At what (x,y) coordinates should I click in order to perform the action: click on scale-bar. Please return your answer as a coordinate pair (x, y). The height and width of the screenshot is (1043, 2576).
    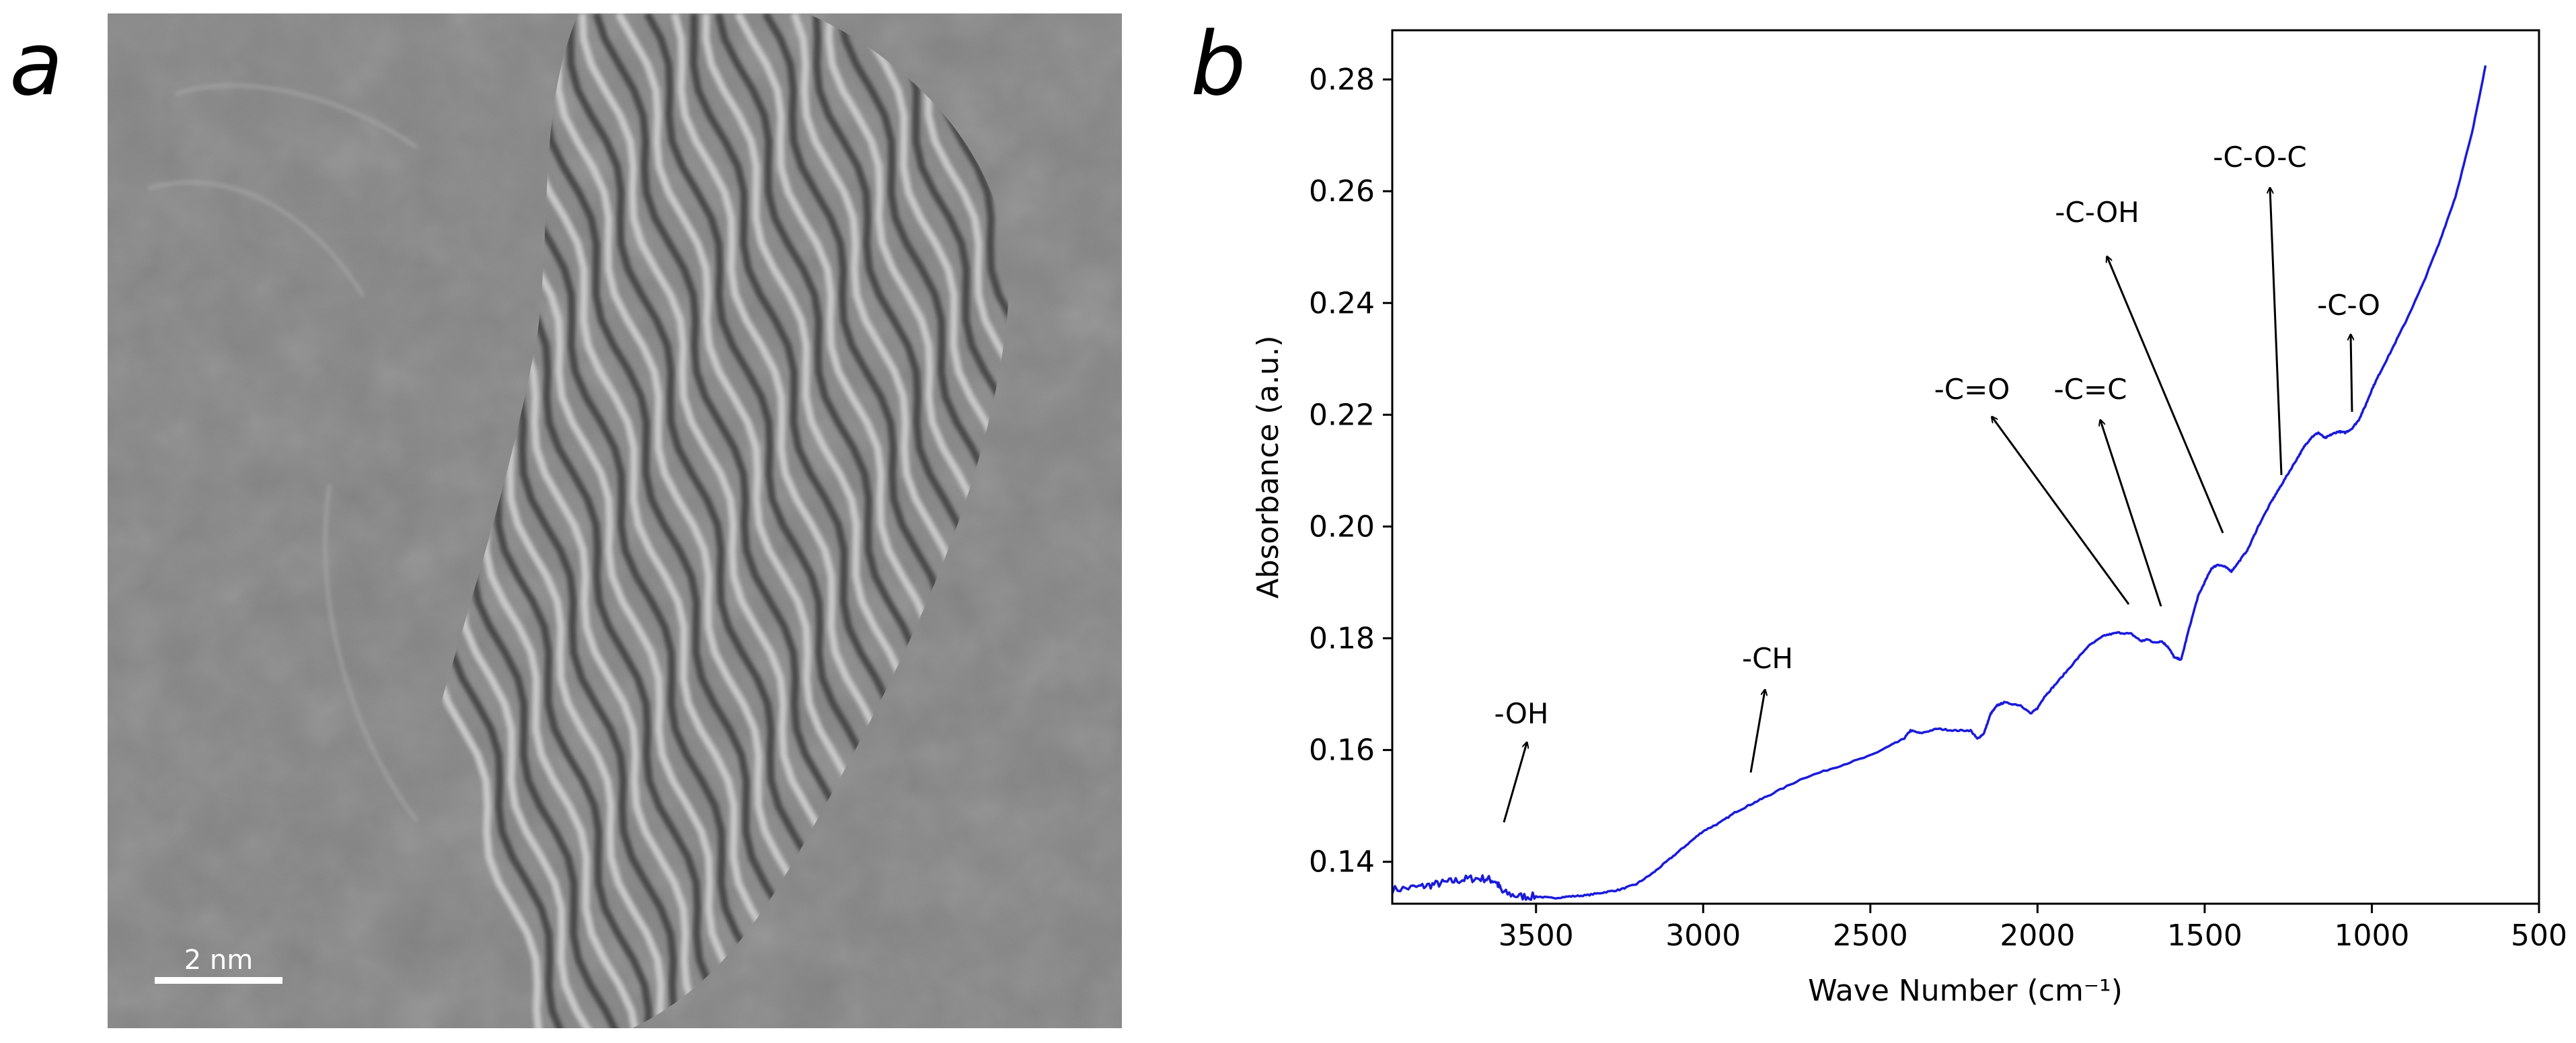
    Looking at the image, I should click on (218, 980).